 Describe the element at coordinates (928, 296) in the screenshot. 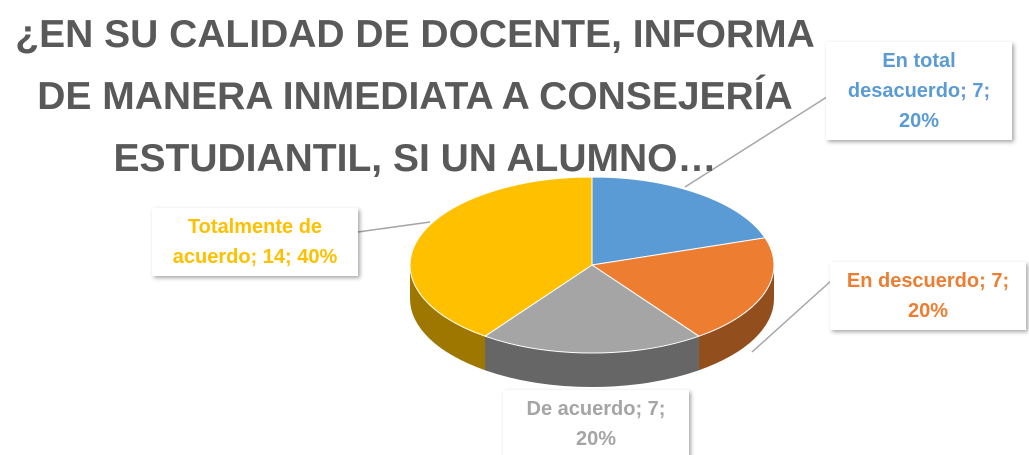

I see `data-label: En descuerdo; 7; 20%` at that location.